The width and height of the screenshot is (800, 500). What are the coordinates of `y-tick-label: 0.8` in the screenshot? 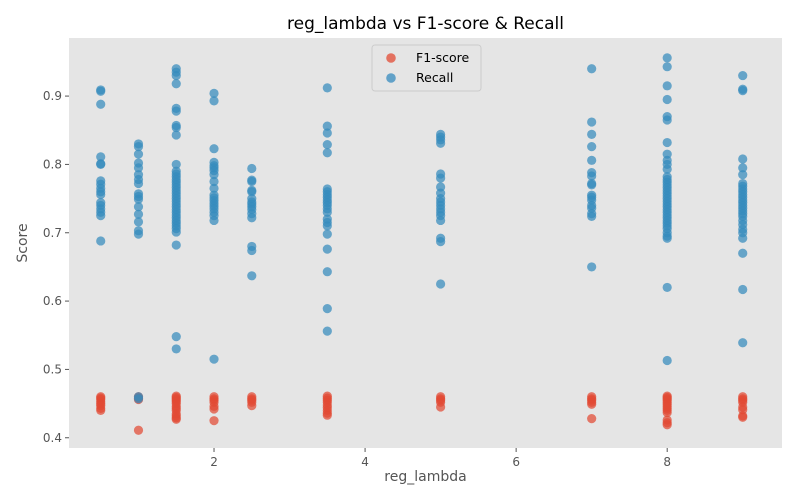 It's located at (52, 164).